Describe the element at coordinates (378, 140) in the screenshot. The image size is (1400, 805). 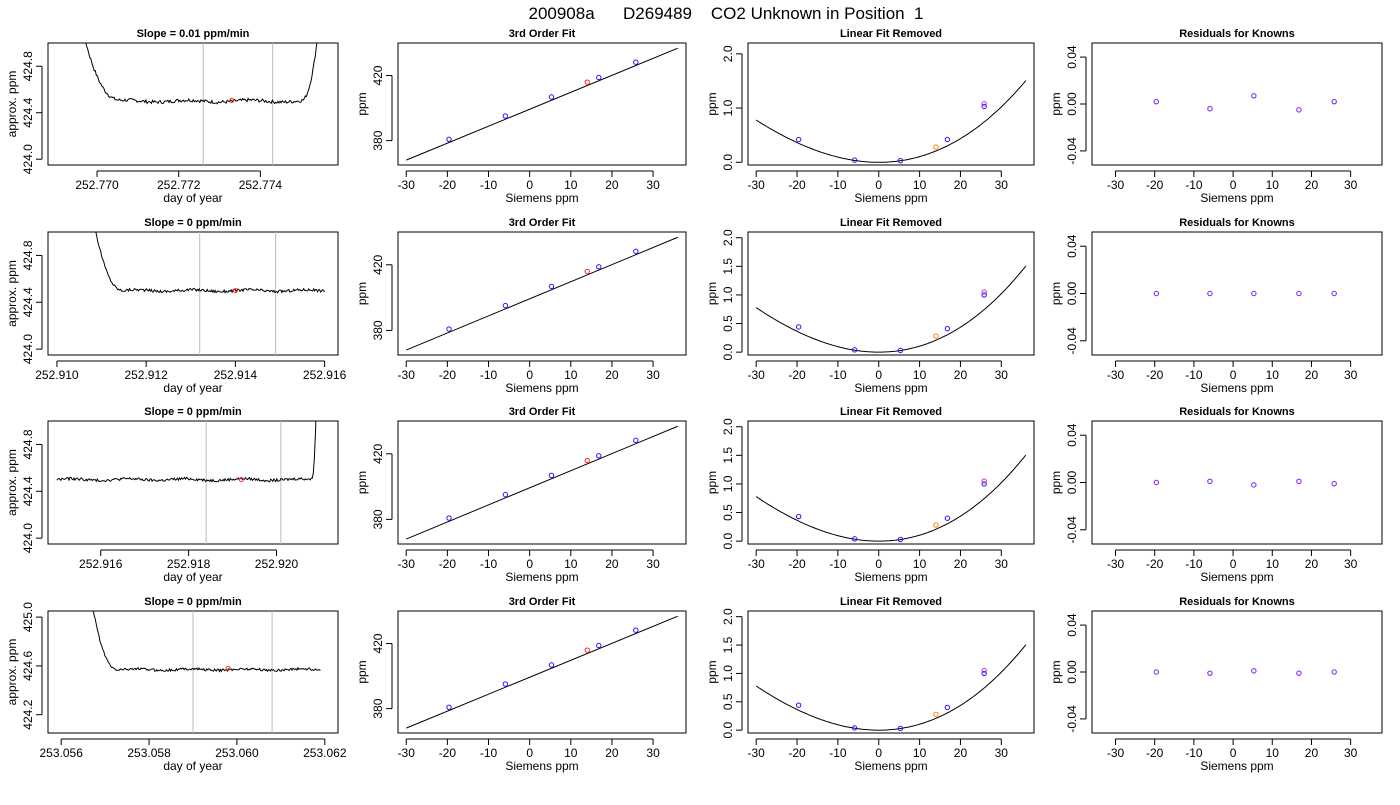
I see `y-tick-label: 380` at that location.